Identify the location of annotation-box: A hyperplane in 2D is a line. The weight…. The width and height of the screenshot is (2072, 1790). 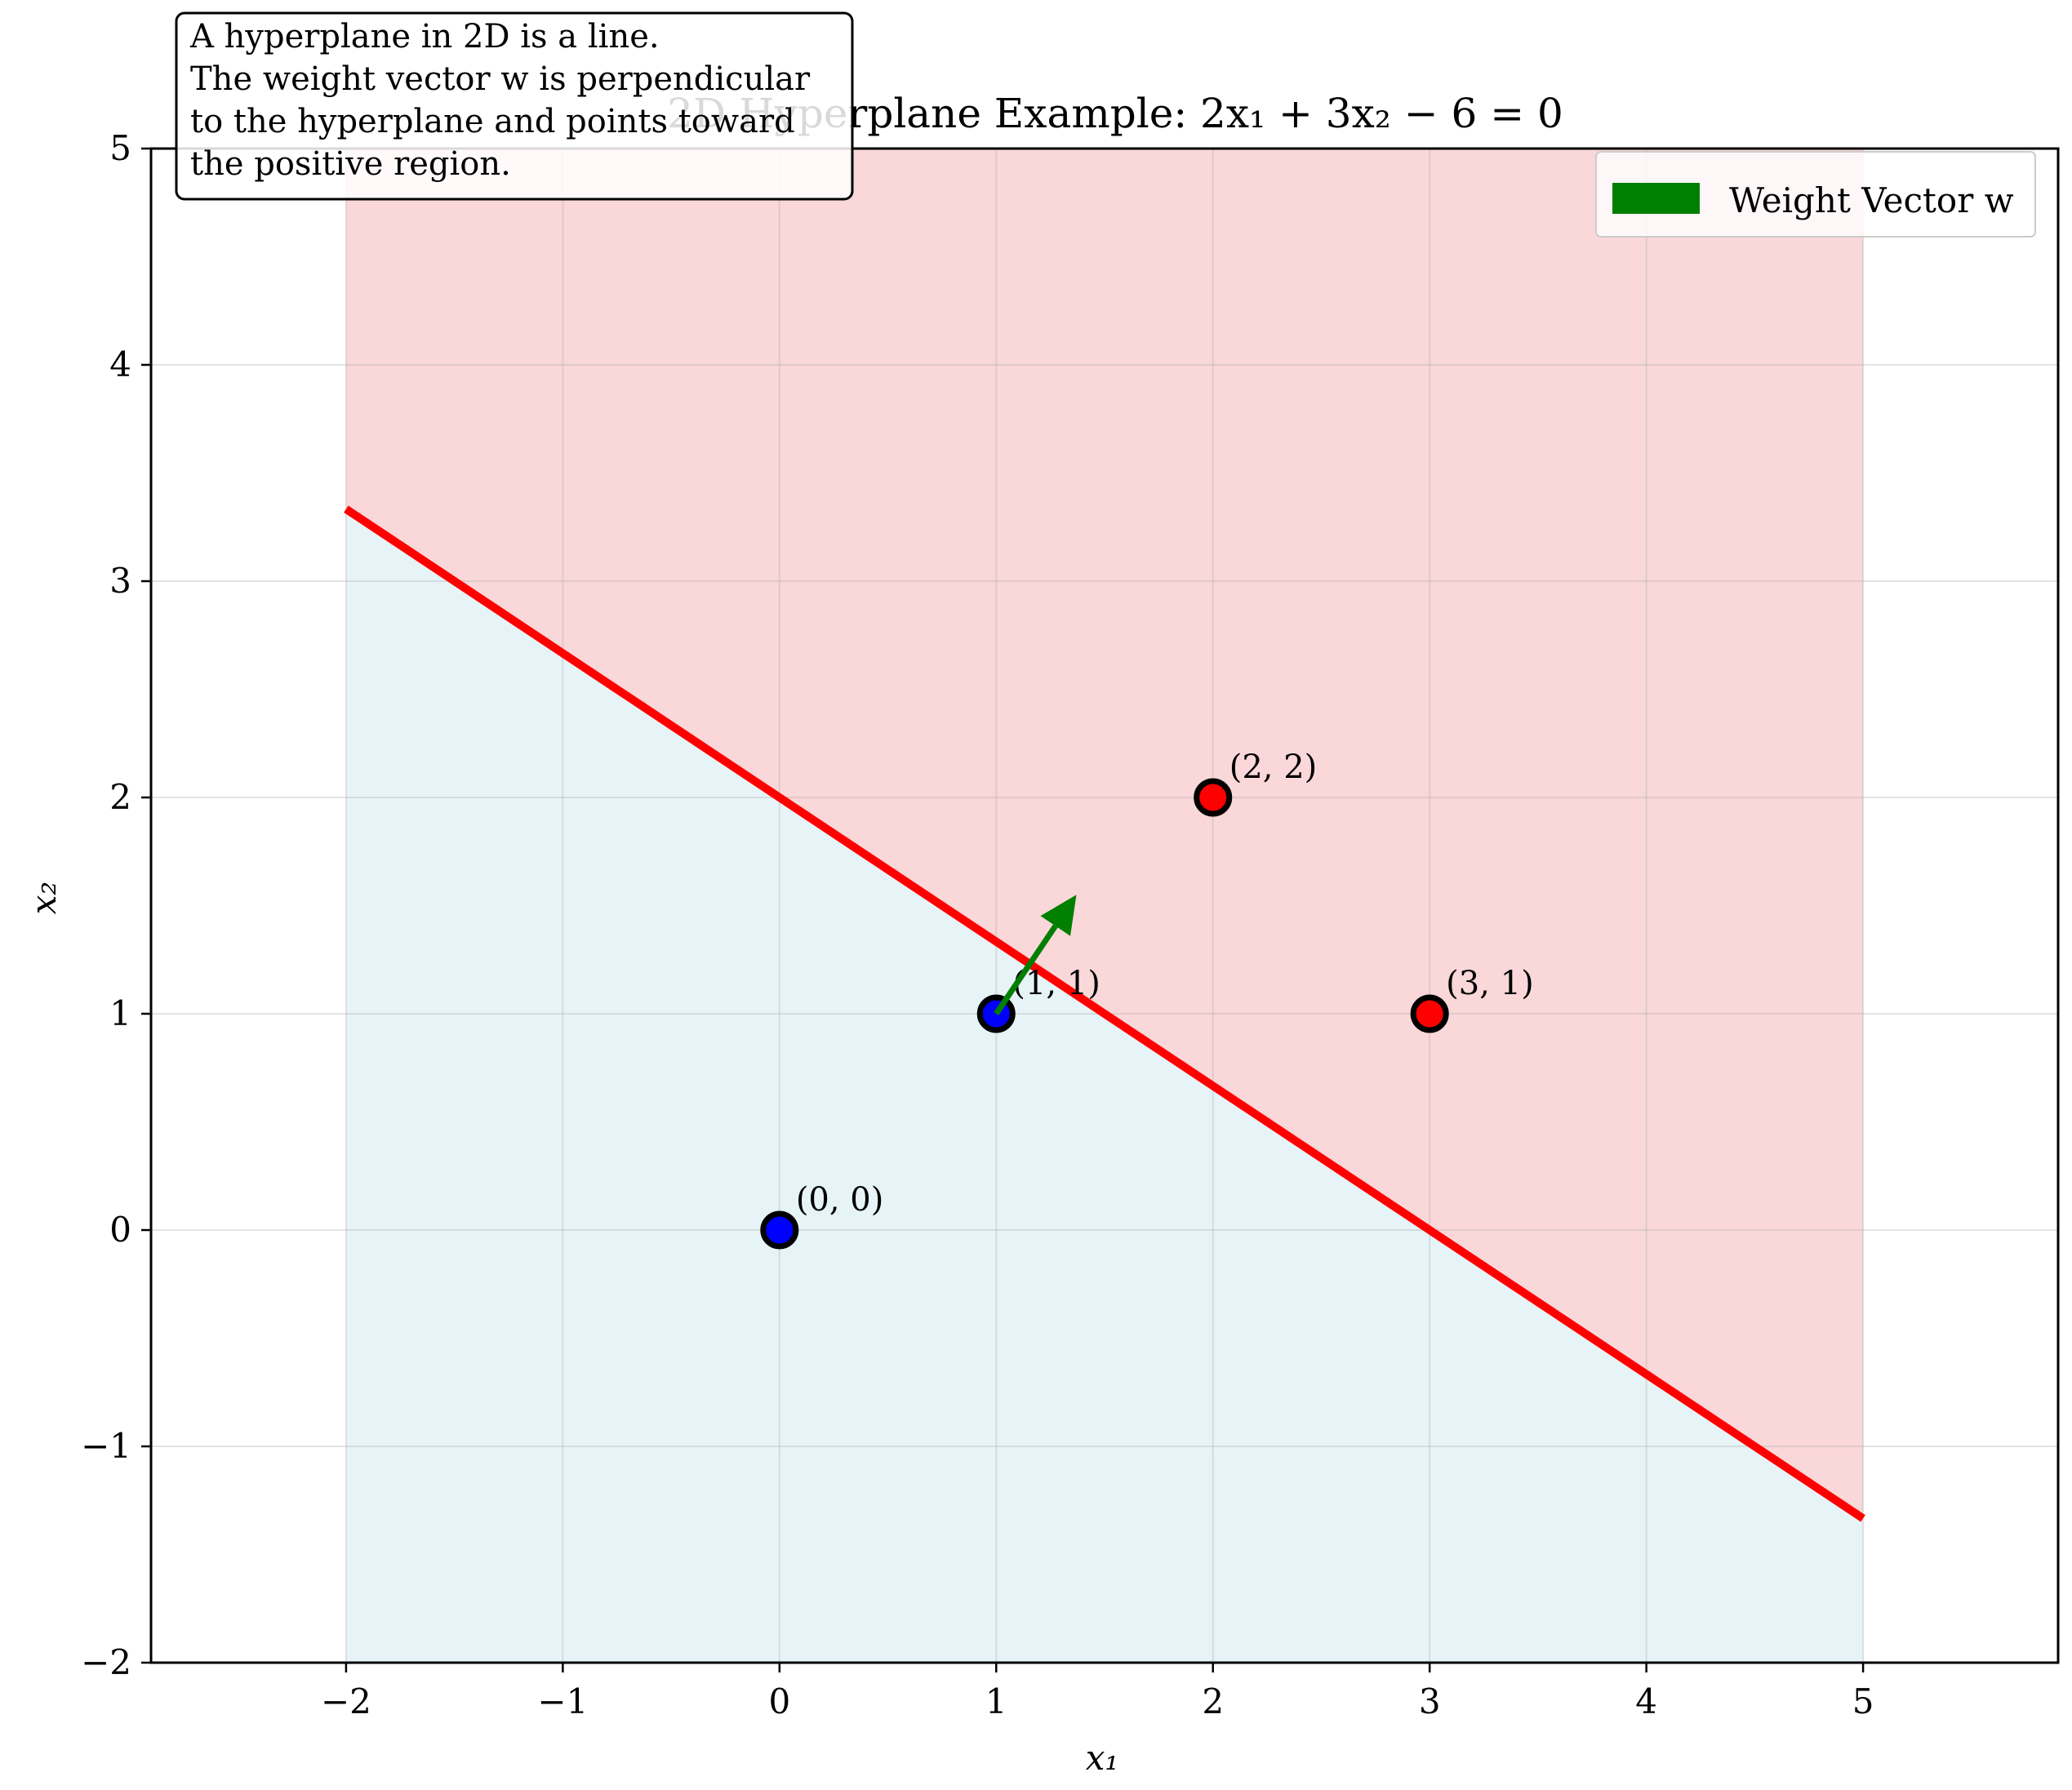
(514, 106).